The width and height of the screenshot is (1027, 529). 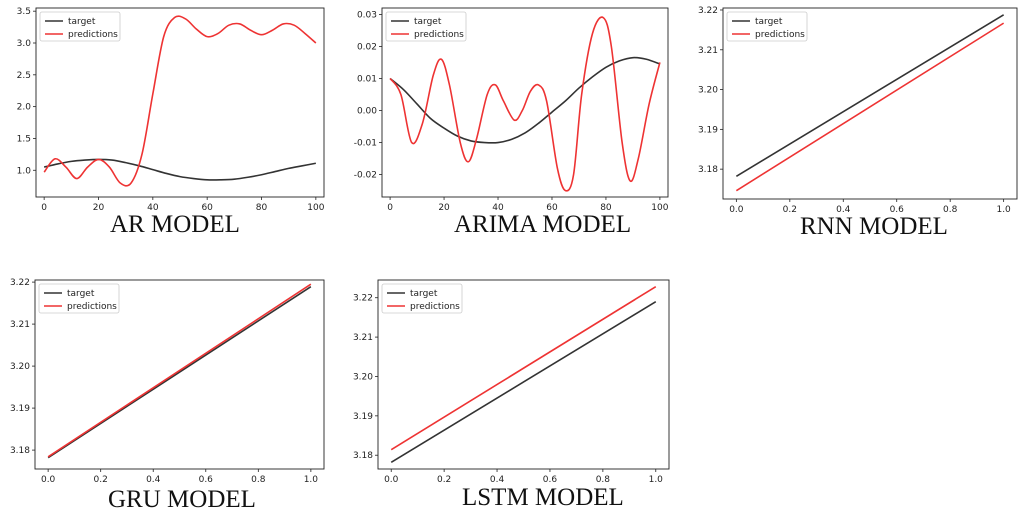 What do you see at coordinates (367, 15) in the screenshot?
I see `y-tick-label: 0.03` at bounding box center [367, 15].